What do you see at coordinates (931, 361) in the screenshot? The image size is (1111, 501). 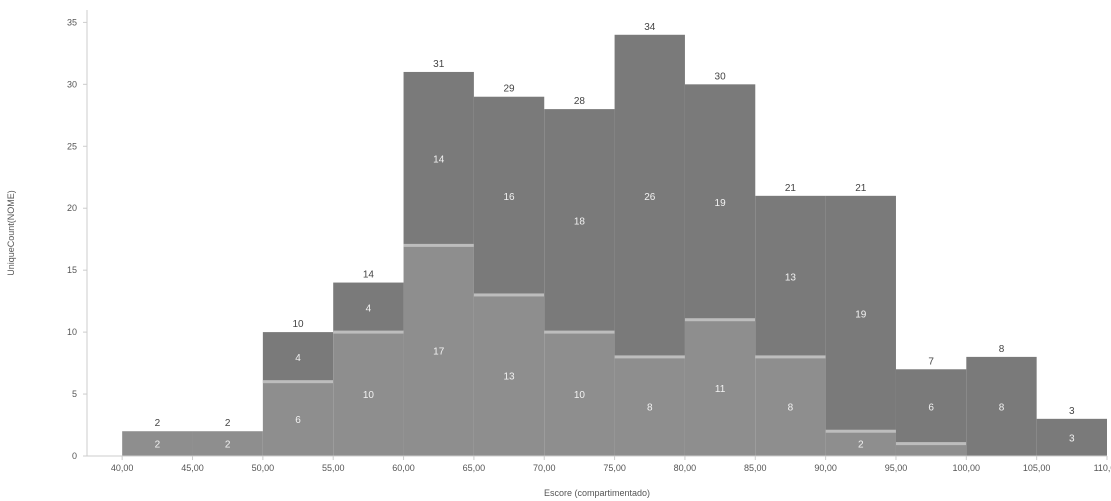 I see `bar-total-label-11: 7` at bounding box center [931, 361].